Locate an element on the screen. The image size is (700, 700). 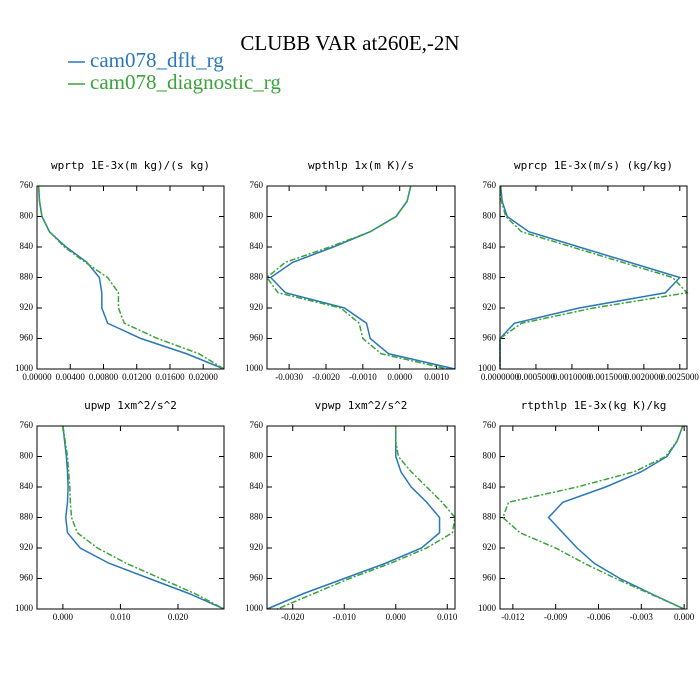
x-tick-label: -0.012 is located at coordinates (512, 617).